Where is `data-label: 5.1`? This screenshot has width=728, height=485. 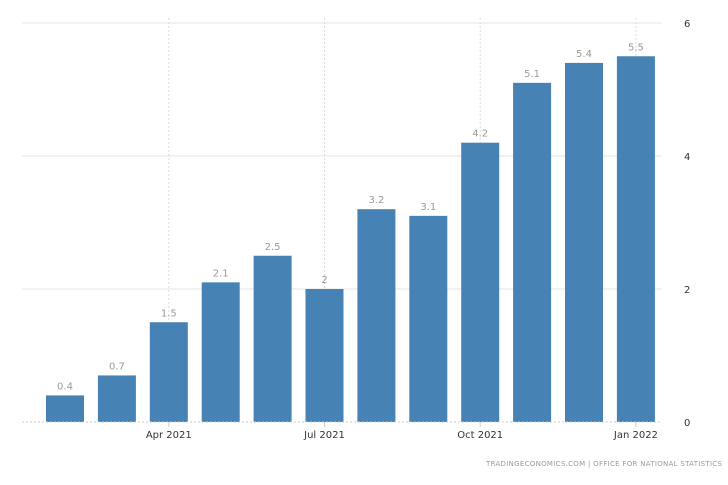
data-label: 5.1 is located at coordinates (532, 74).